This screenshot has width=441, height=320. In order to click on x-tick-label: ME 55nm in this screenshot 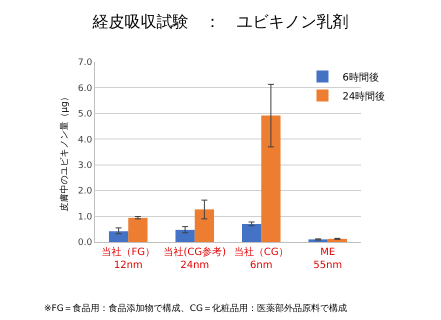, I will do `click(327, 259)`.